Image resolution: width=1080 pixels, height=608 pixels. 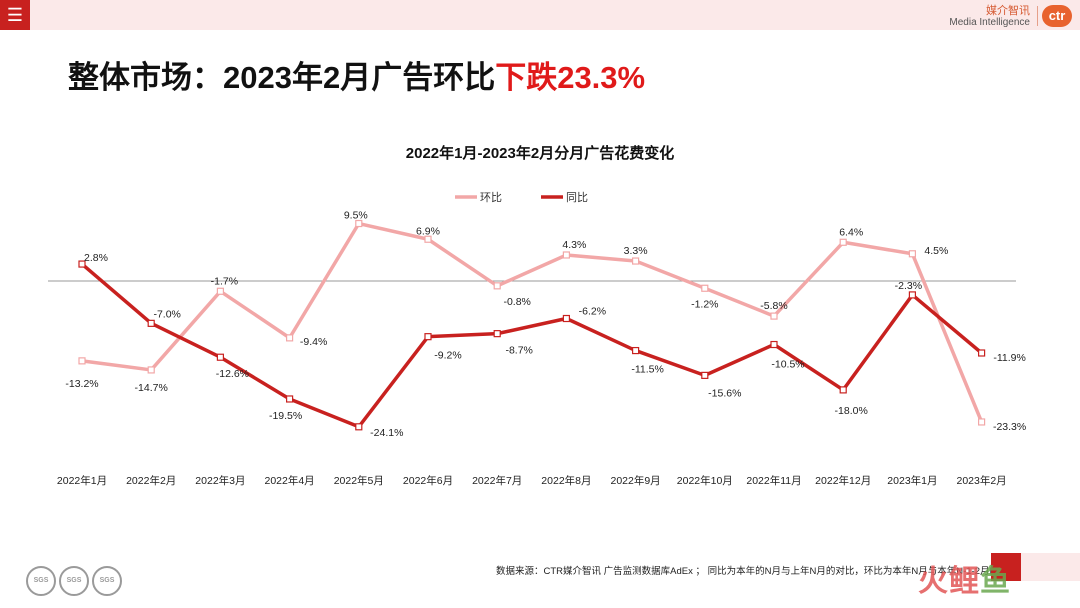 I want to click on data-label: 4.5%, so click(x=936, y=251).